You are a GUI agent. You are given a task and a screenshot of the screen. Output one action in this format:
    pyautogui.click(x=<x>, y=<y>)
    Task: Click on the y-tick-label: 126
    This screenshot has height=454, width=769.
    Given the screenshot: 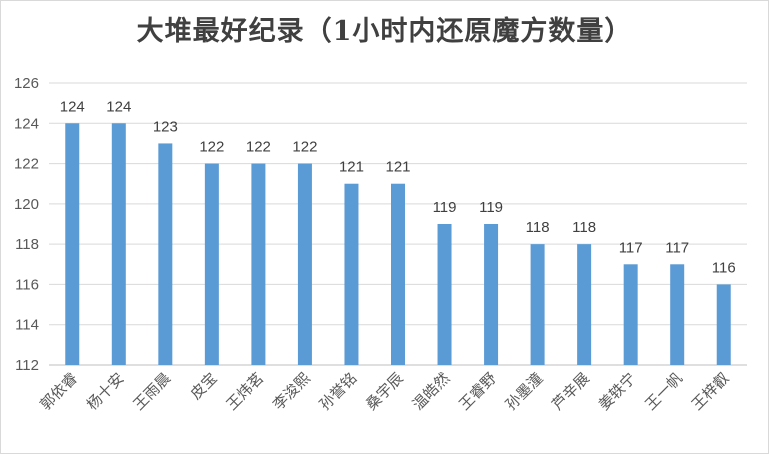 What is the action you would take?
    pyautogui.click(x=26, y=83)
    